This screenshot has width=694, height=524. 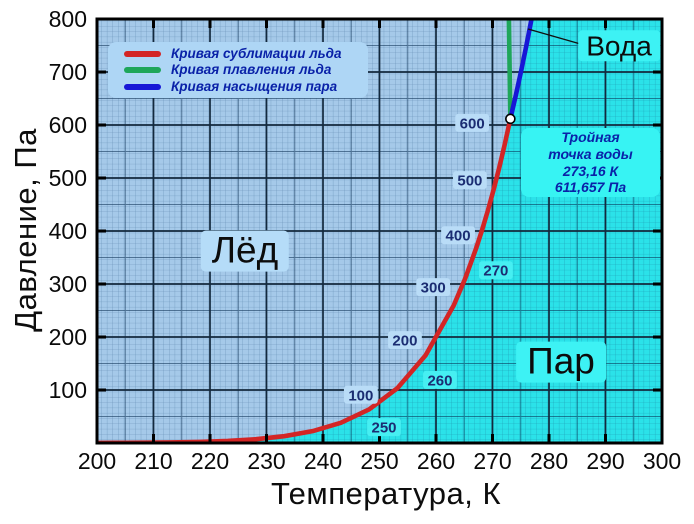 What do you see at coordinates (68, 337) in the screenshot?
I see `y-tick-label: 200` at bounding box center [68, 337].